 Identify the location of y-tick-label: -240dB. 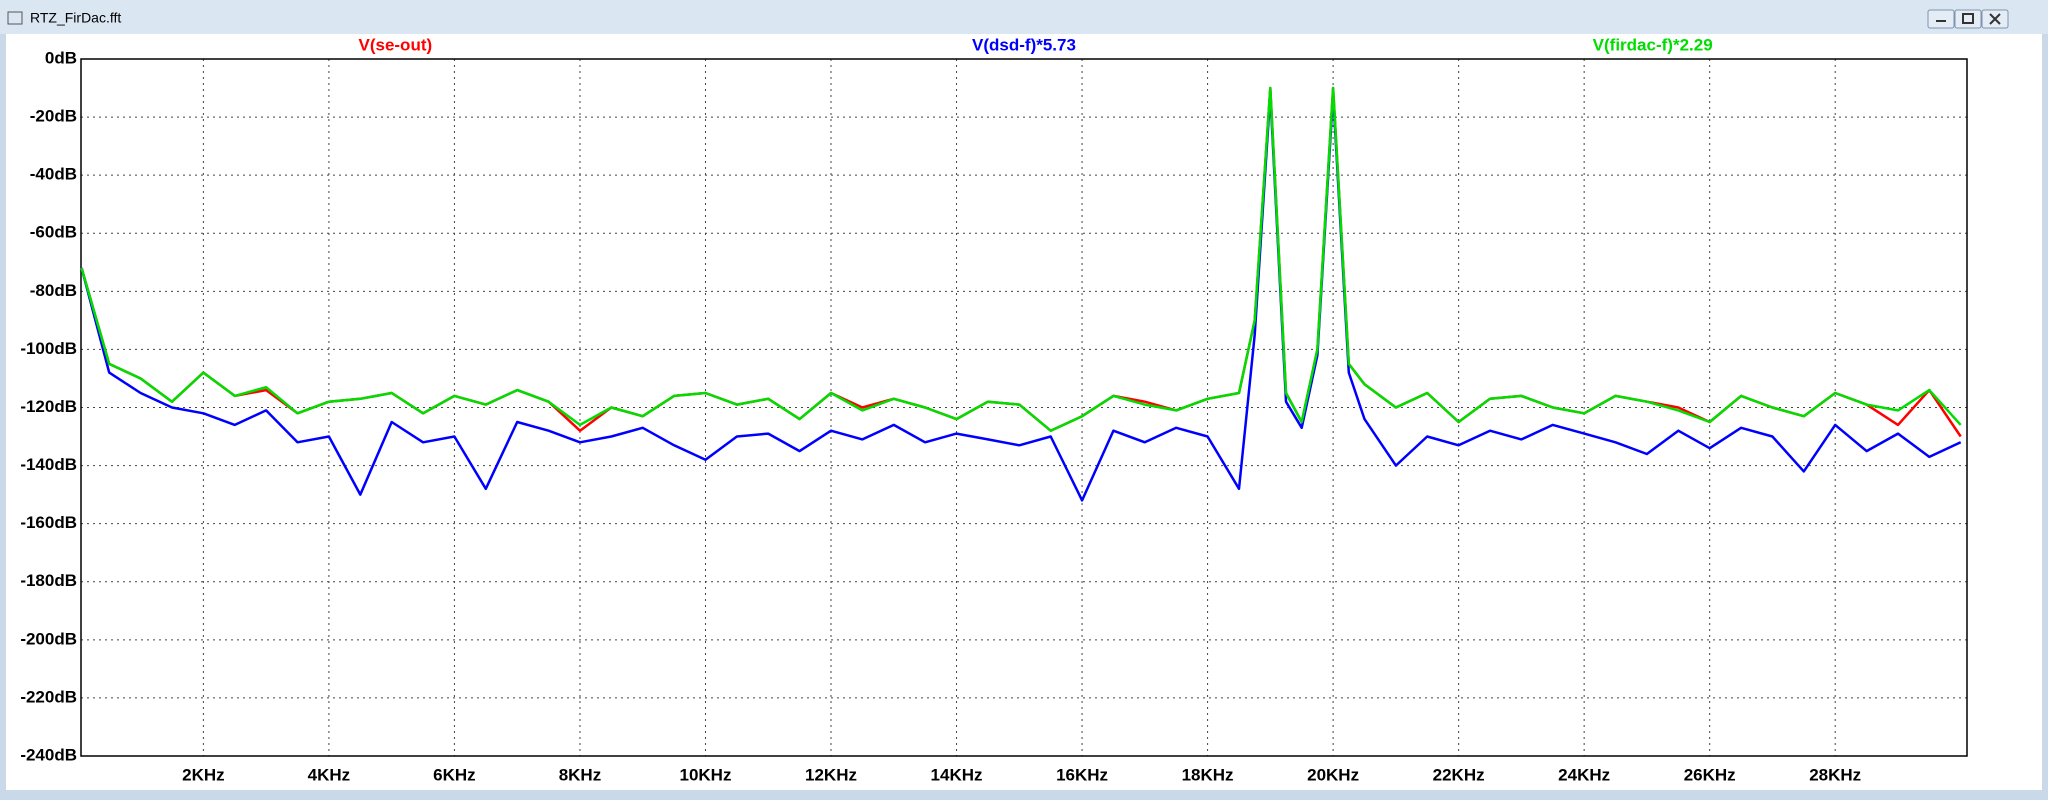
(48, 754).